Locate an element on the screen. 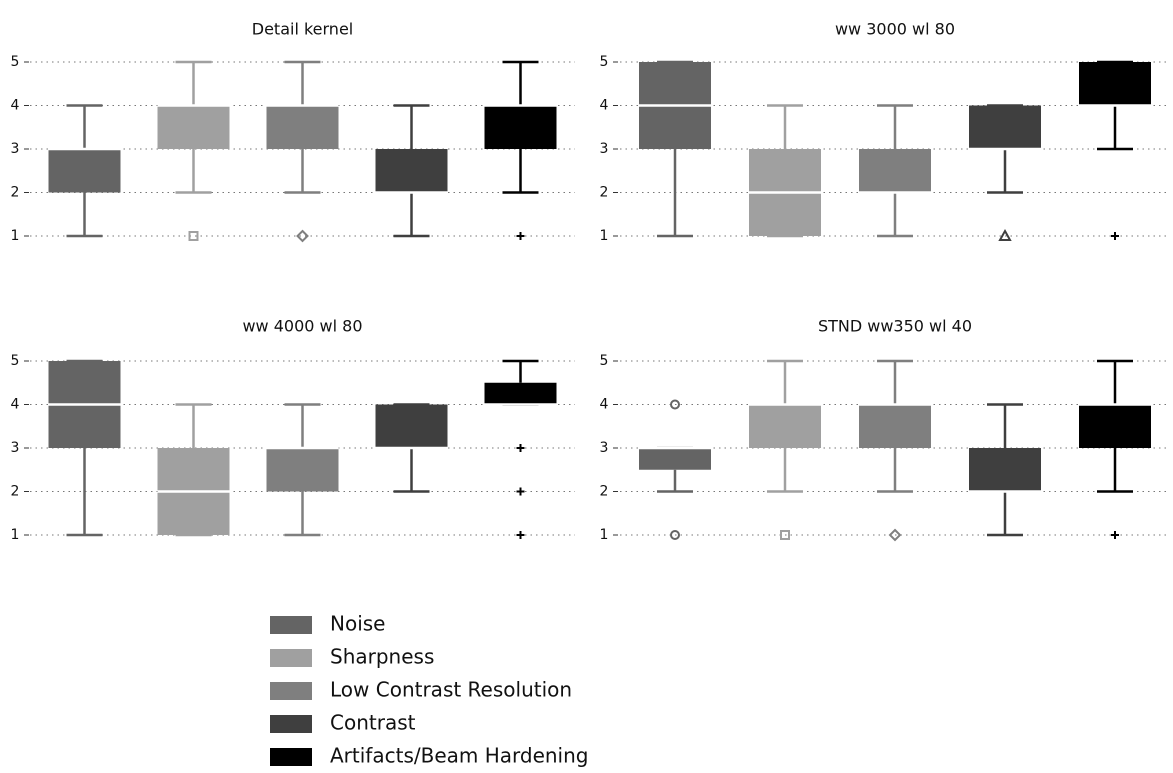 The height and width of the screenshot is (773, 1173). panel-title: STND ww350 wl 40 is located at coordinates (895, 326).